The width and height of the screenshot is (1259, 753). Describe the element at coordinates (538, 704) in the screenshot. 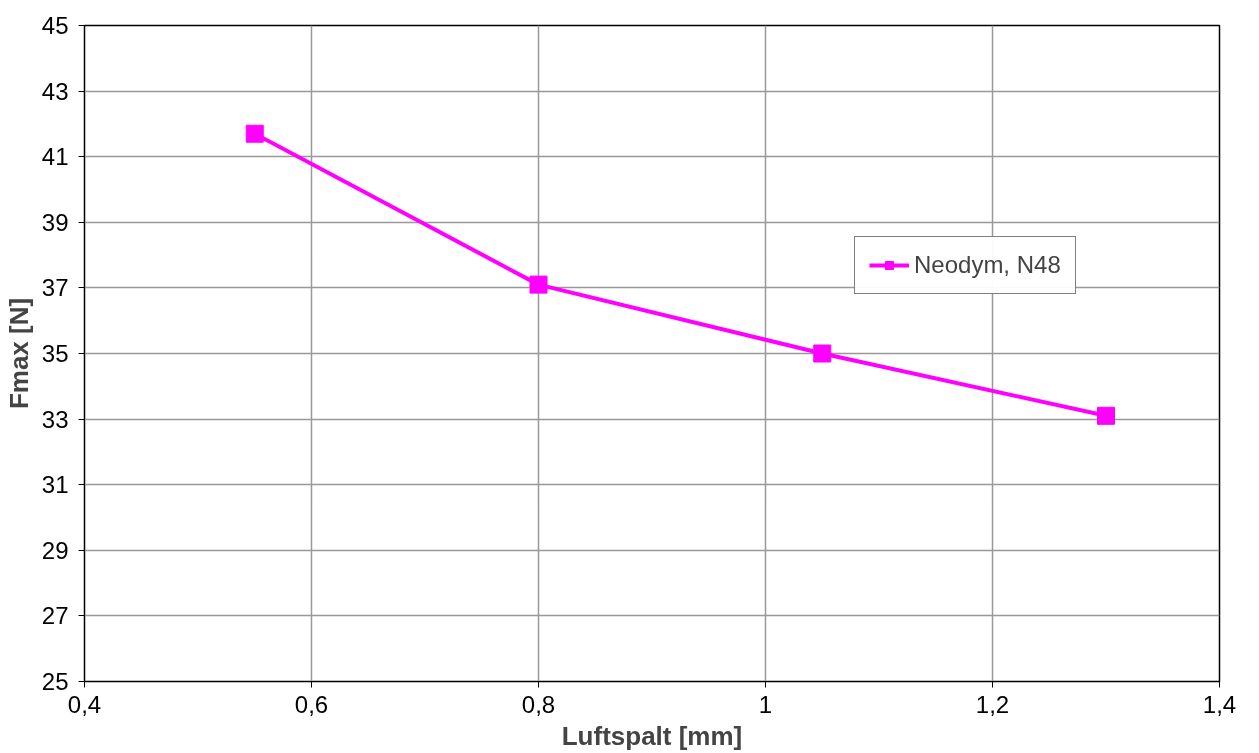

I see `x-tick-label: 0,8` at that location.